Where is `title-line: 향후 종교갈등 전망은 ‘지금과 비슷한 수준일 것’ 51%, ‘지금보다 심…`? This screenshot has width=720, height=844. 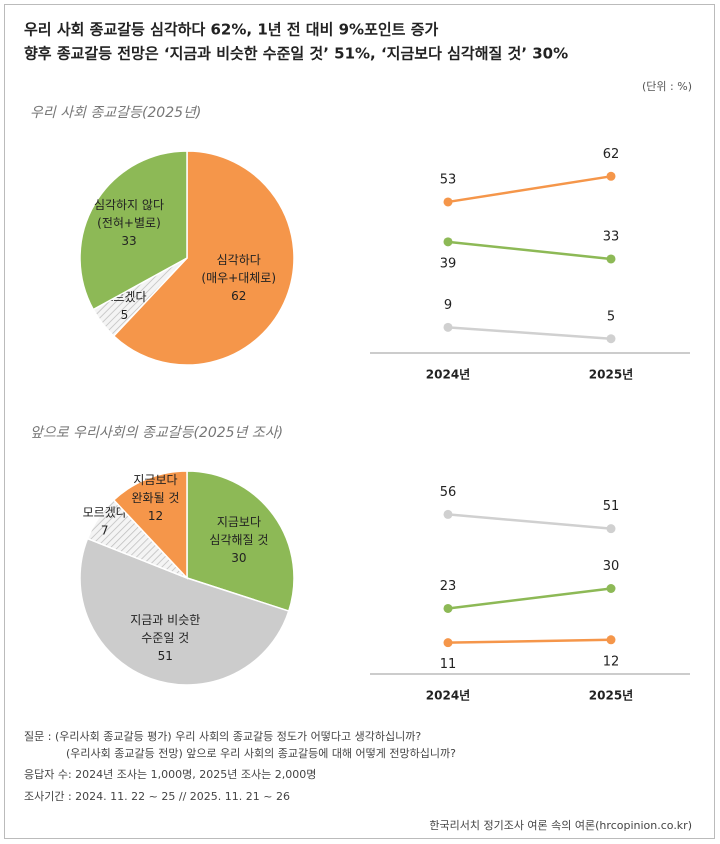
title-line: 향후 종교갈등 전망은 ‘지금과 비슷한 수준일 것’ 51%, ‘지금보다 심… is located at coordinates (296, 54).